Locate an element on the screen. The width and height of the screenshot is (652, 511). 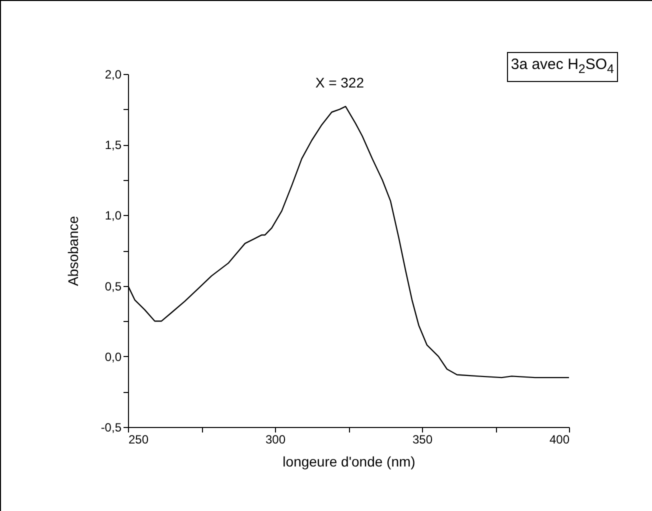
y-tick-label: 0,5 is located at coordinates (113, 286).